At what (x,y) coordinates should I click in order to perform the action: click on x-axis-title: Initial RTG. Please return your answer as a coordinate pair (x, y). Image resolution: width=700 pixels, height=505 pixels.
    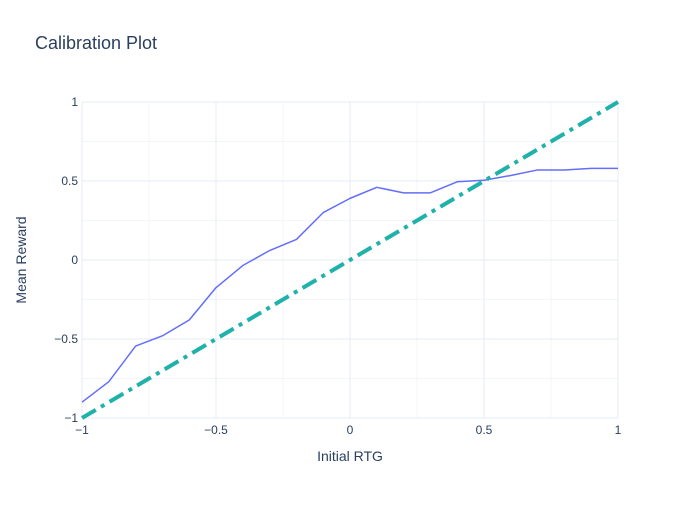
    Looking at the image, I should click on (350, 456).